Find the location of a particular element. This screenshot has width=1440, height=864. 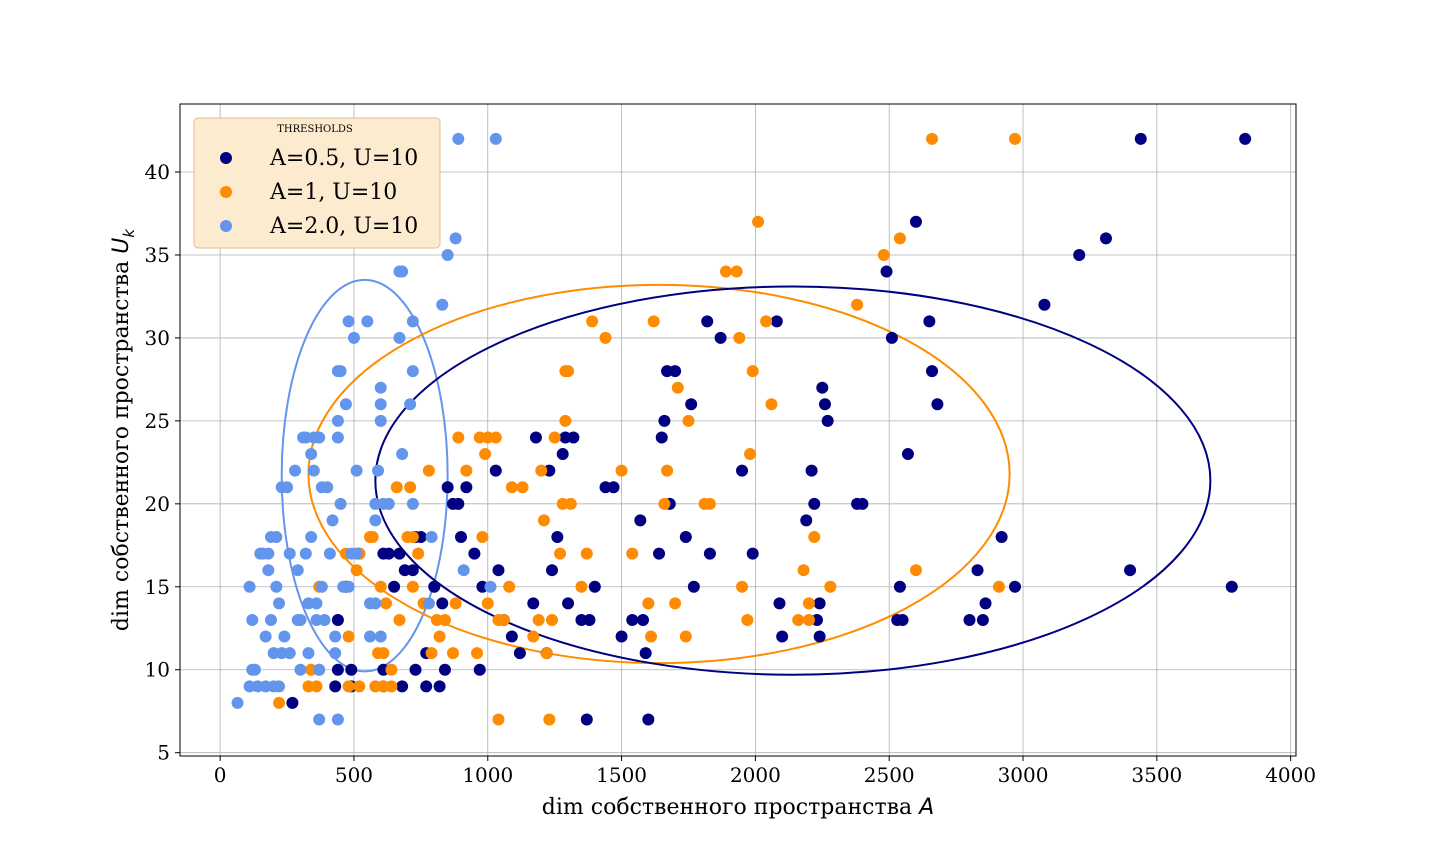

y-tick-label: 25 is located at coordinates (157, 421).